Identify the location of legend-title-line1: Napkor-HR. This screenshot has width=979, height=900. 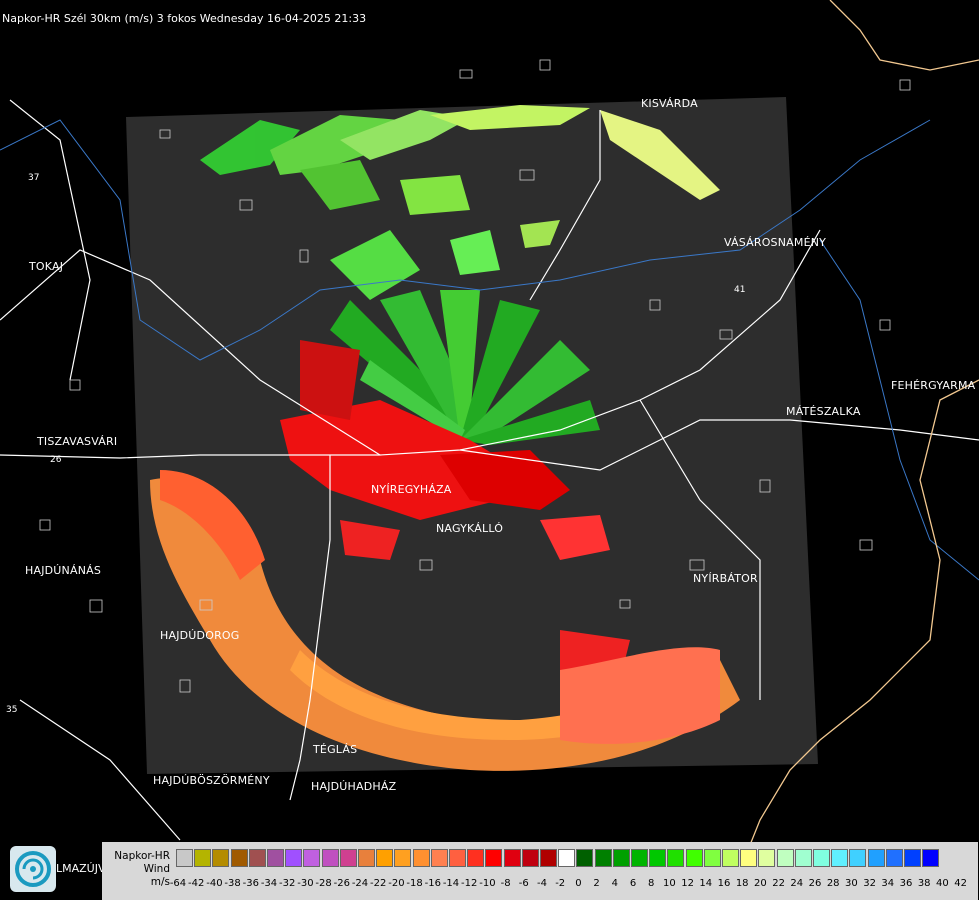
(142, 856).